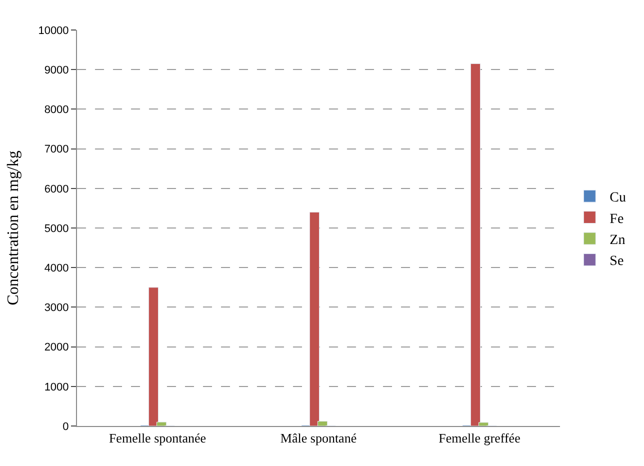 Image resolution: width=644 pixels, height=466 pixels. What do you see at coordinates (157, 438) in the screenshot?
I see `x-tick-label: Femelle spontanée` at bounding box center [157, 438].